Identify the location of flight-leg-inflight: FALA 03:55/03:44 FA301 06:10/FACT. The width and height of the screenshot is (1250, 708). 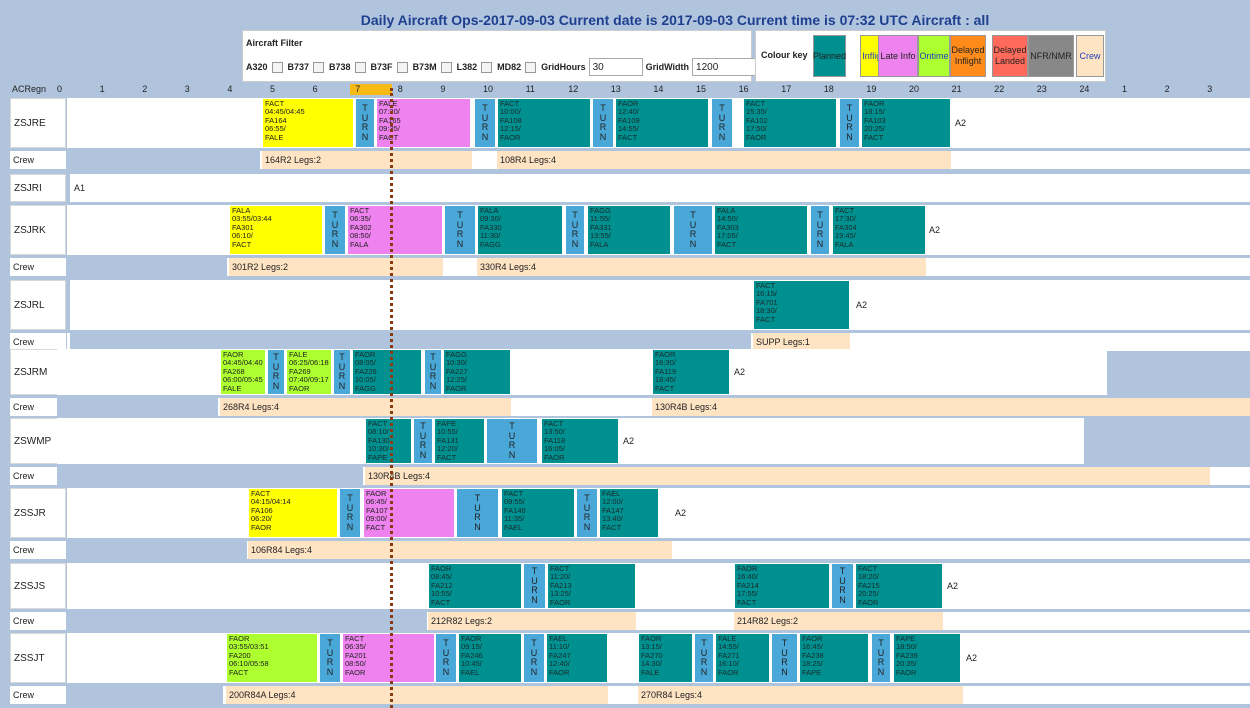
(276, 230).